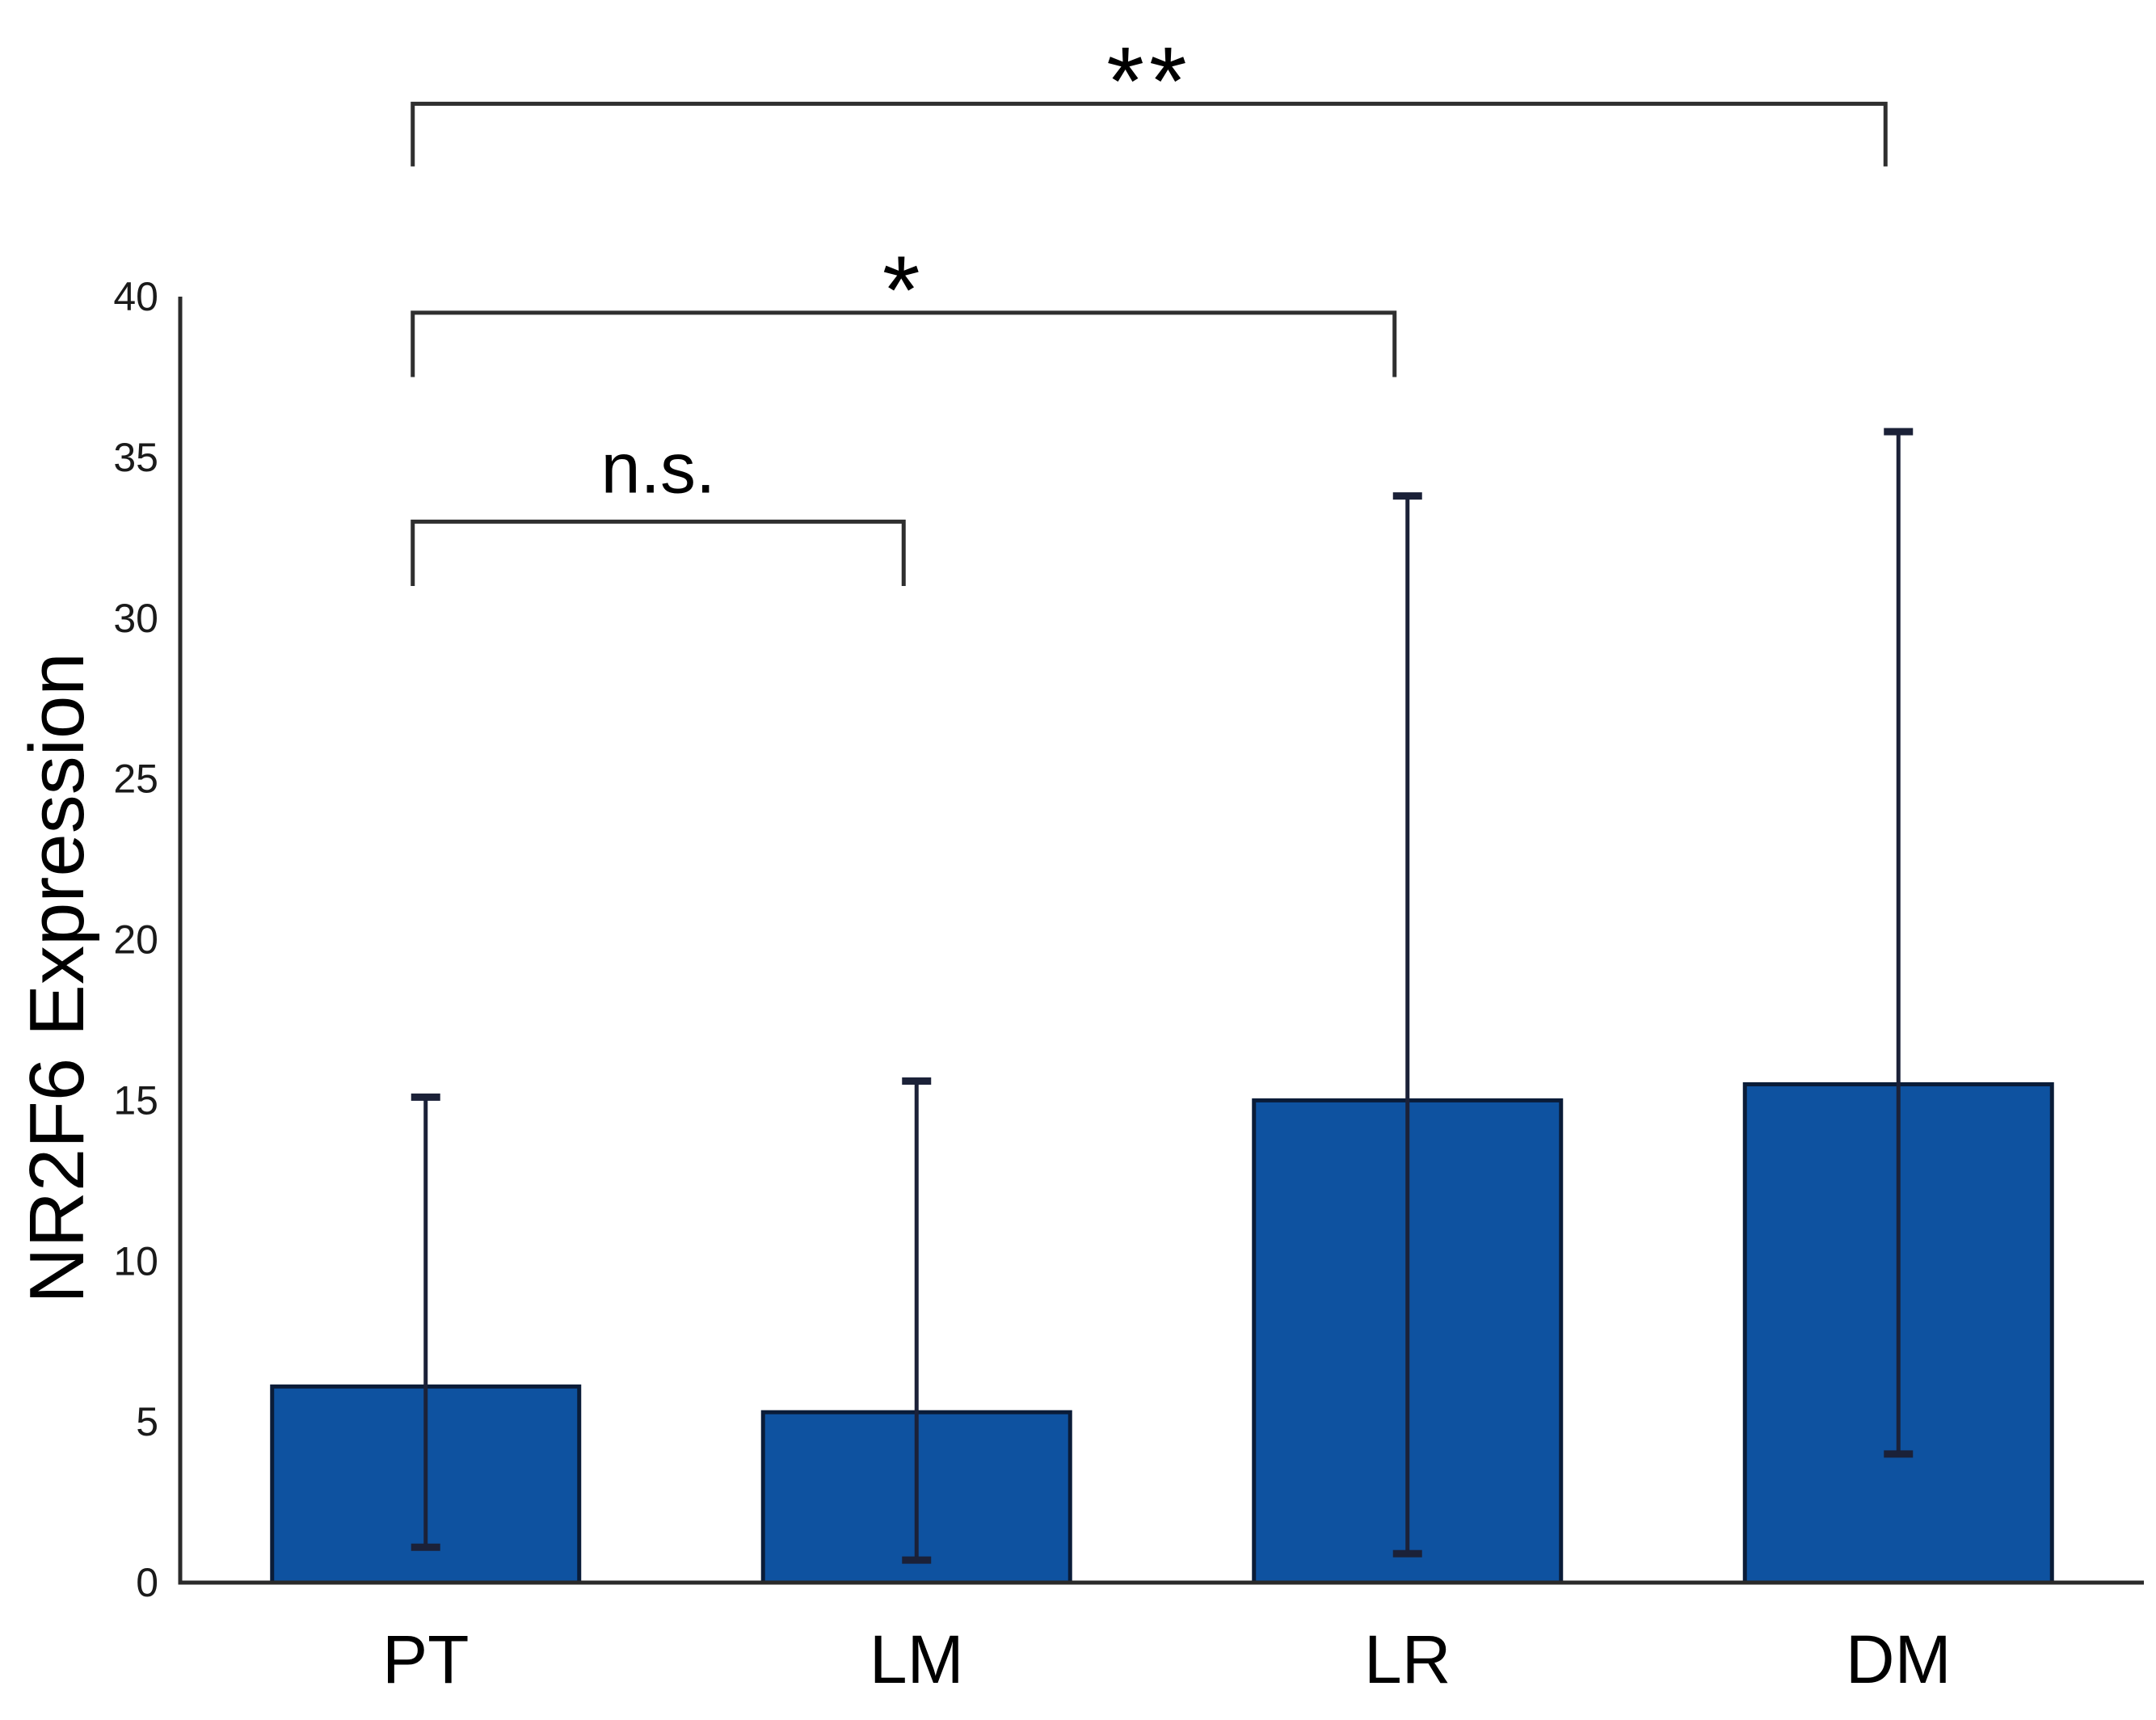 This screenshot has height=1720, width=2156. What do you see at coordinates (135, 780) in the screenshot?
I see `y-axis-tick-label: 25` at bounding box center [135, 780].